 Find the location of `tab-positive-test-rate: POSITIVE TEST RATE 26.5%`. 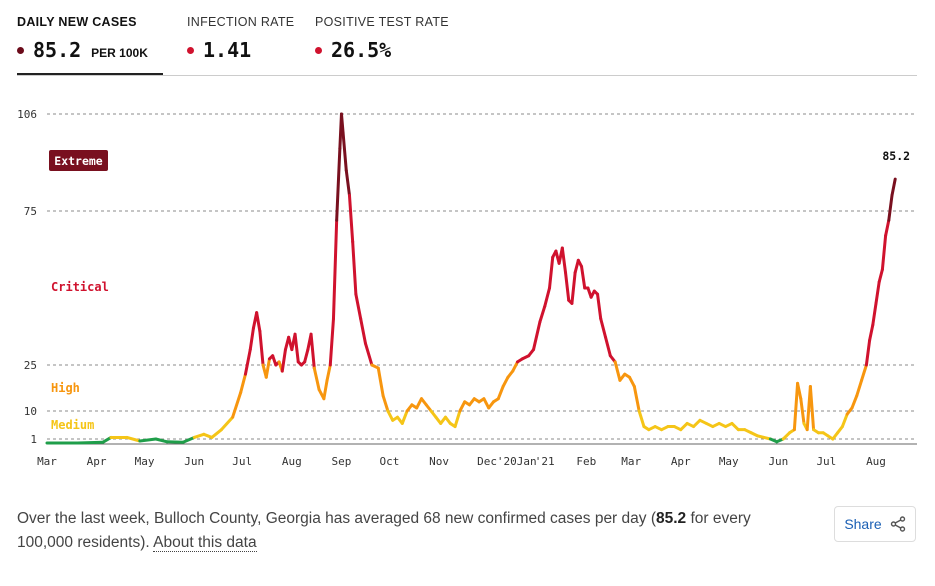

tab-positive-test-rate: POSITIVE TEST RATE 26.5% is located at coordinates (385, 38).